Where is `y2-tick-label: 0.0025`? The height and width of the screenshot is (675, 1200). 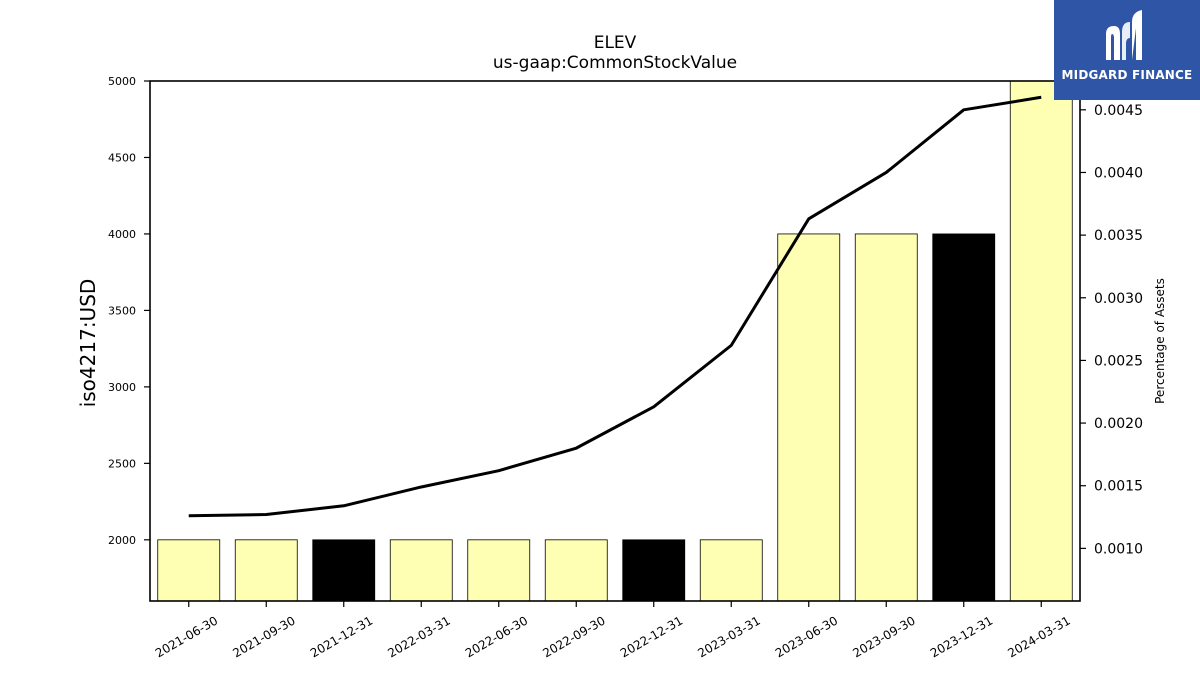
y2-tick-label: 0.0025 is located at coordinates (1118, 361).